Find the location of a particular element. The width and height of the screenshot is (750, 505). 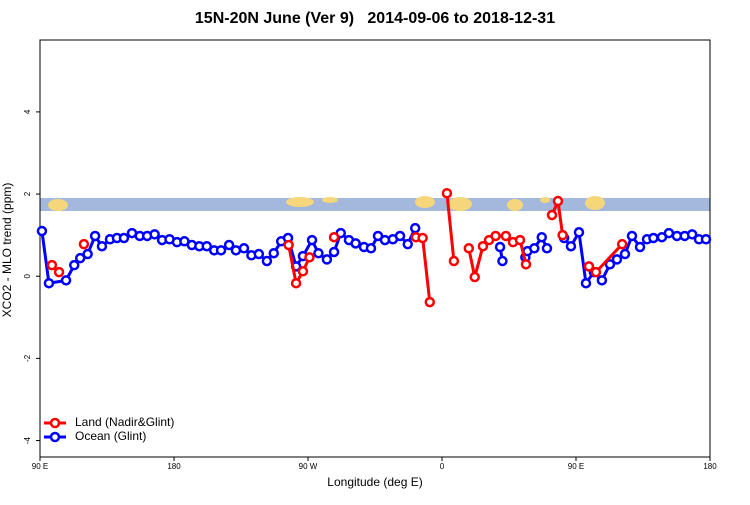

legend: Land (Nadir&Glint)Ocean (Glint) is located at coordinates (109, 429).